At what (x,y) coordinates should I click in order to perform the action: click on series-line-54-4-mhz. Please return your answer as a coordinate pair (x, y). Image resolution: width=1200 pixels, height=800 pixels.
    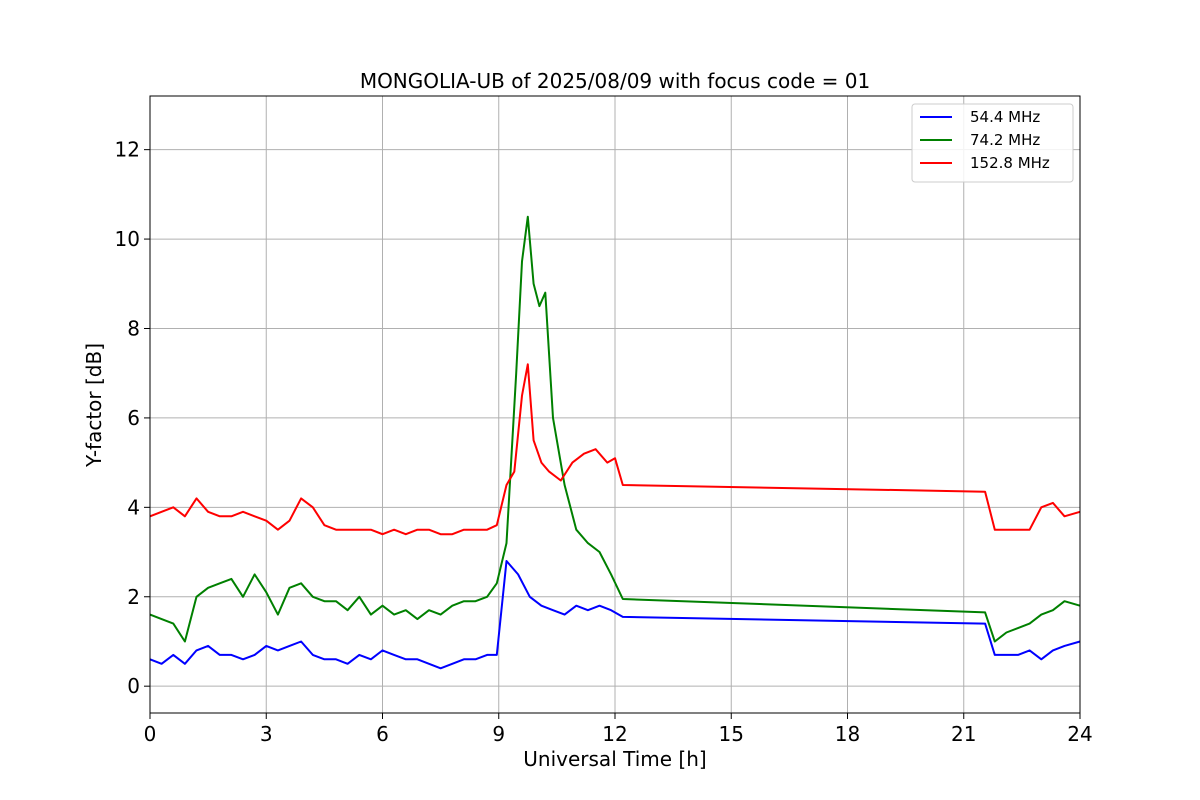
    Looking at the image, I should click on (615, 615).